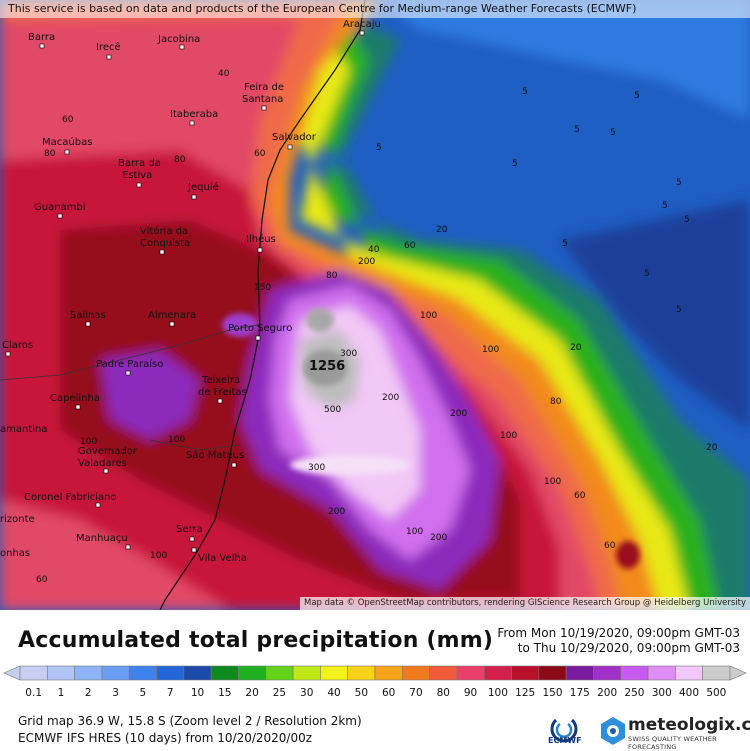 This screenshot has height=751, width=750. What do you see at coordinates (261, 239) in the screenshot?
I see `city-label: Ilhéus` at bounding box center [261, 239].